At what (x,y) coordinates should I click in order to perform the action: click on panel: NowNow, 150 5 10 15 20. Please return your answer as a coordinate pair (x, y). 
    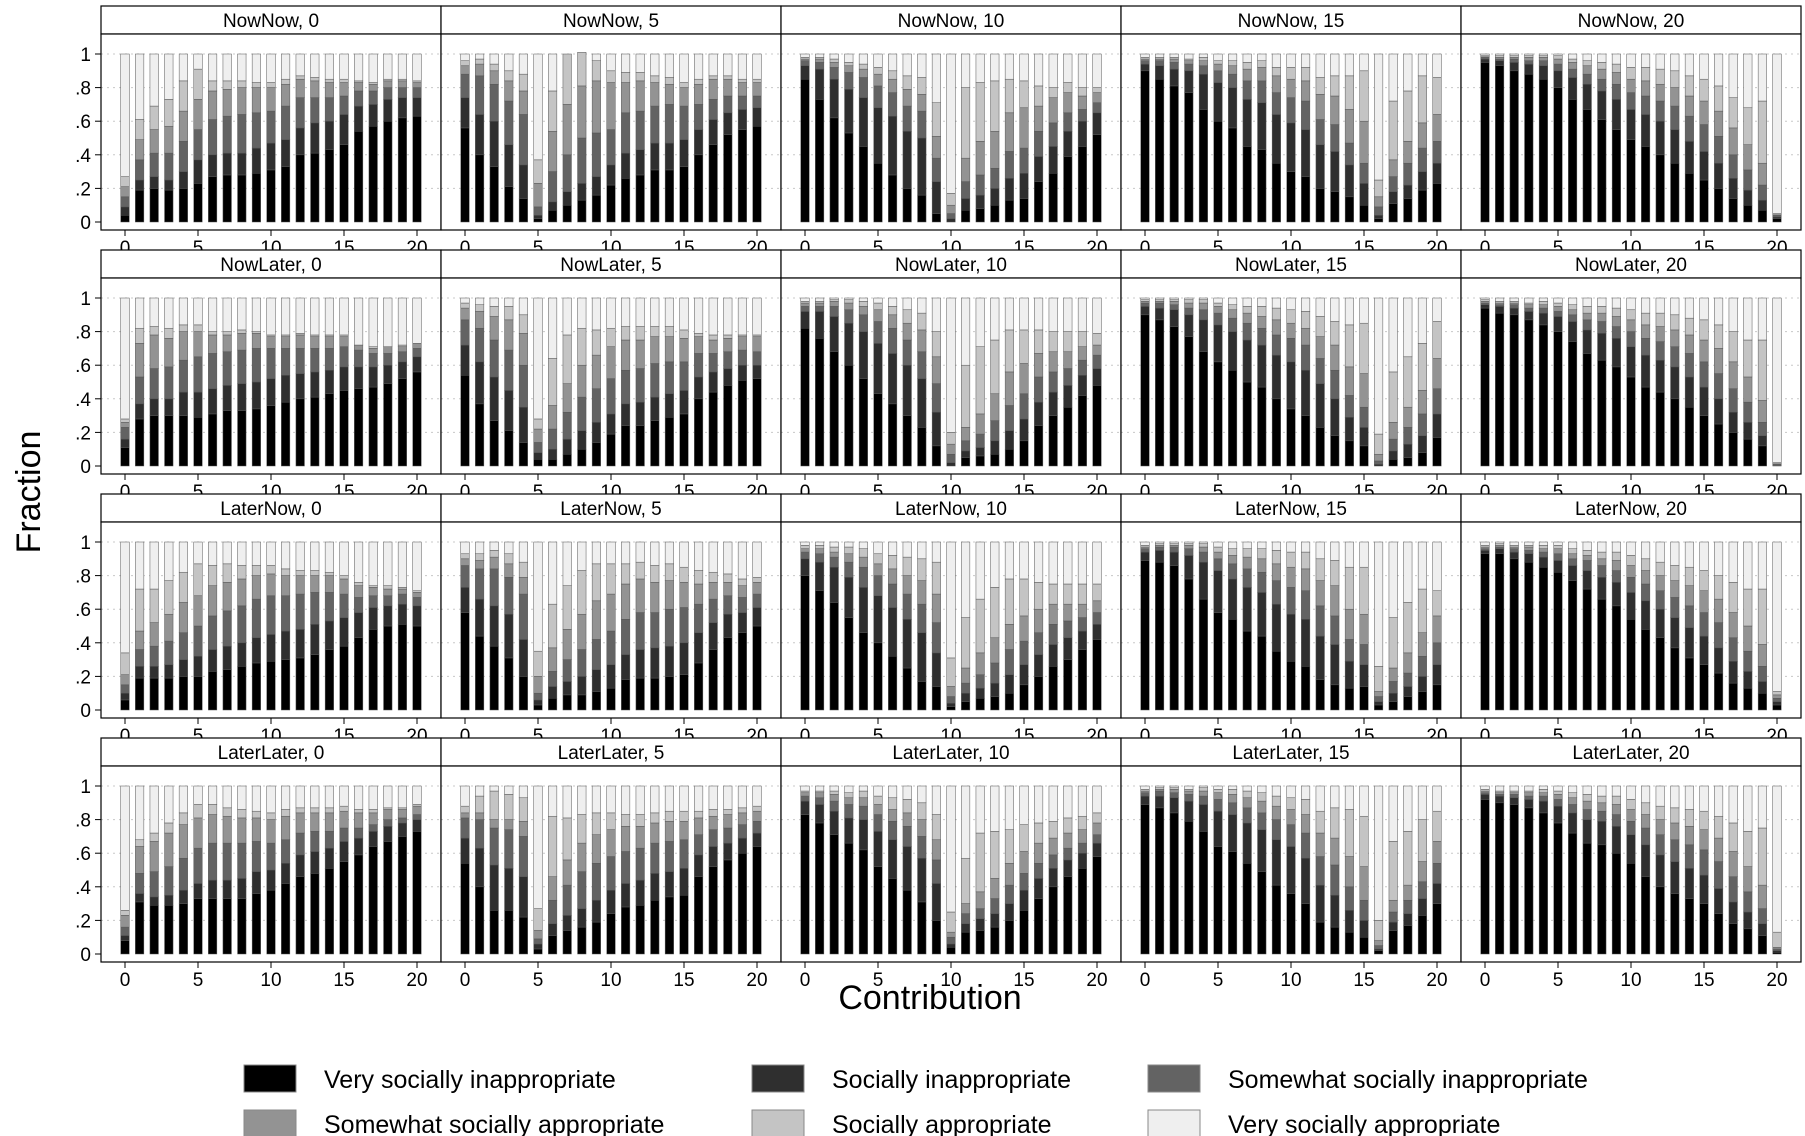
    Looking at the image, I should click on (1291, 132).